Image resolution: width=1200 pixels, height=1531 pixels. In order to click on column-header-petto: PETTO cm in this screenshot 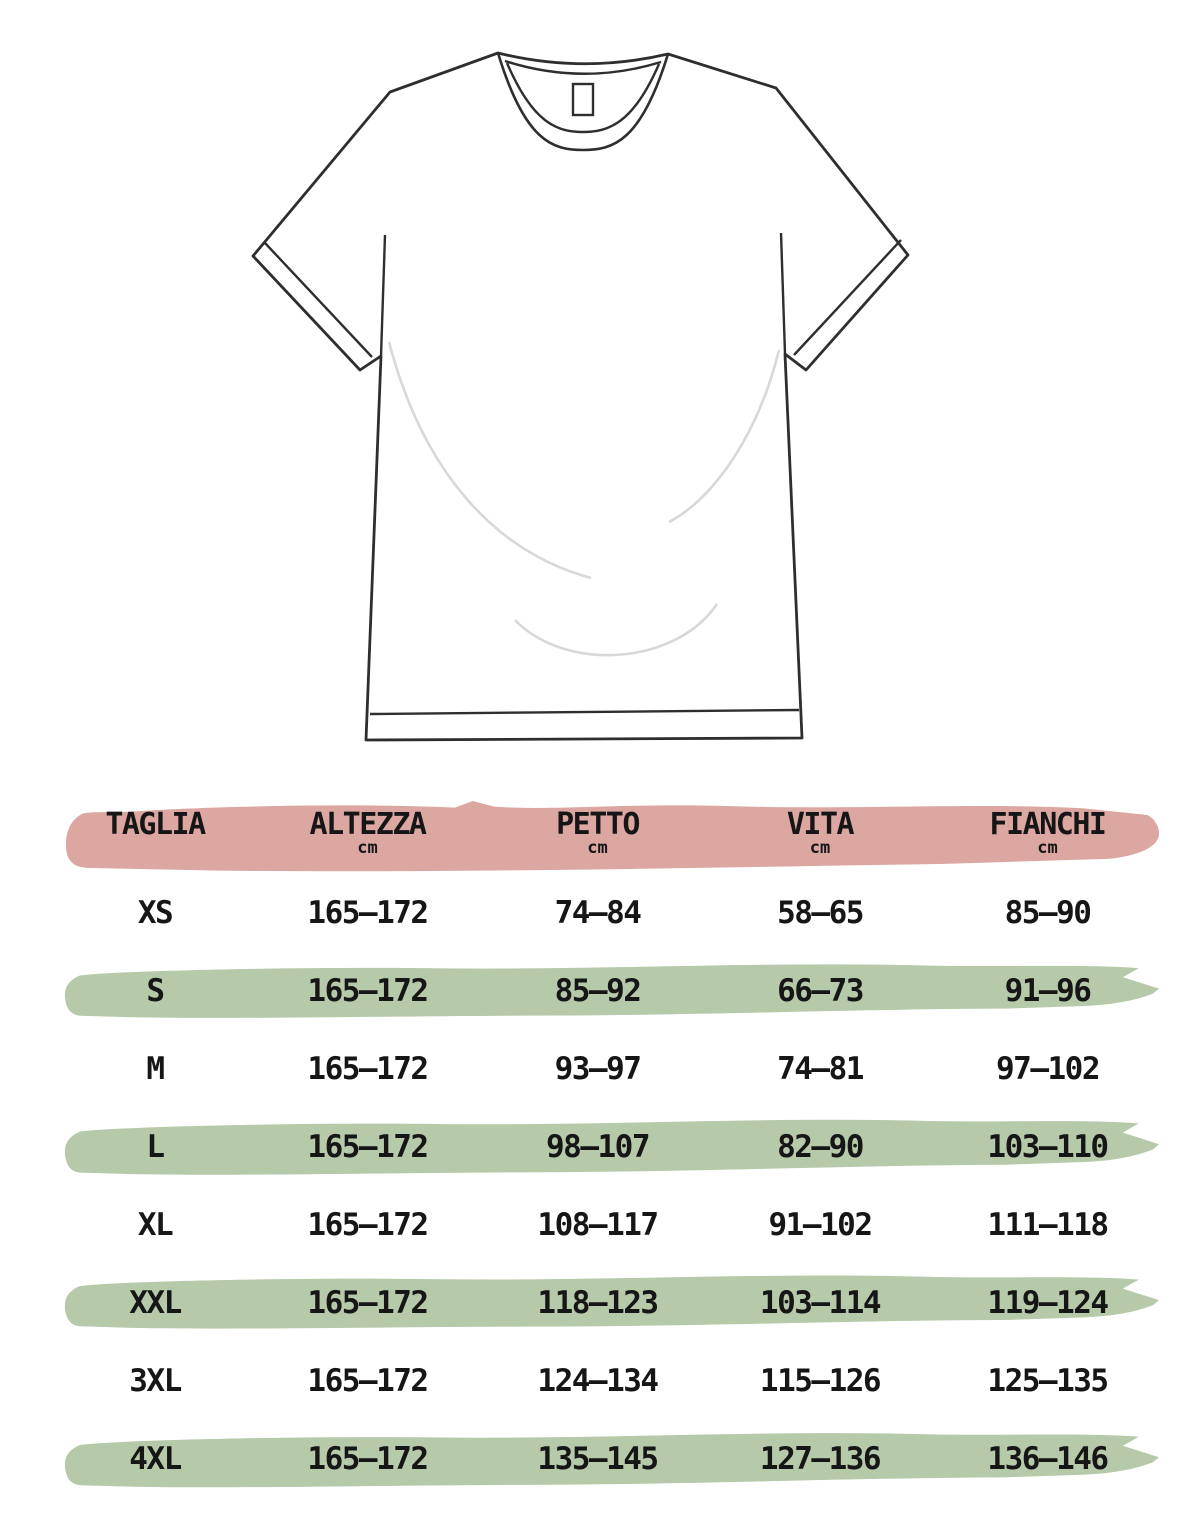, I will do `click(597, 833)`.